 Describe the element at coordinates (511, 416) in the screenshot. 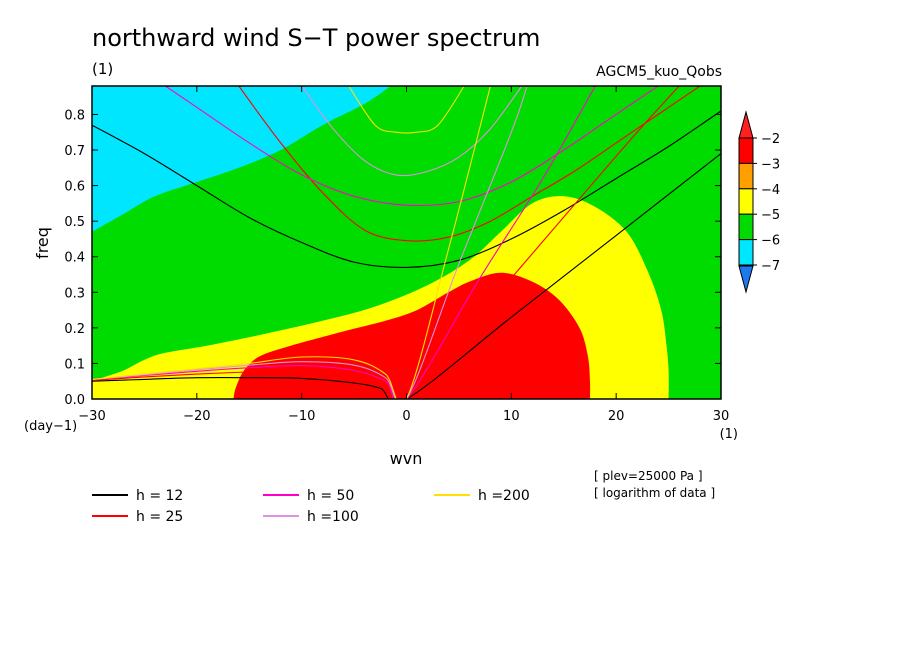

I see `x-tick-label: 10` at that location.